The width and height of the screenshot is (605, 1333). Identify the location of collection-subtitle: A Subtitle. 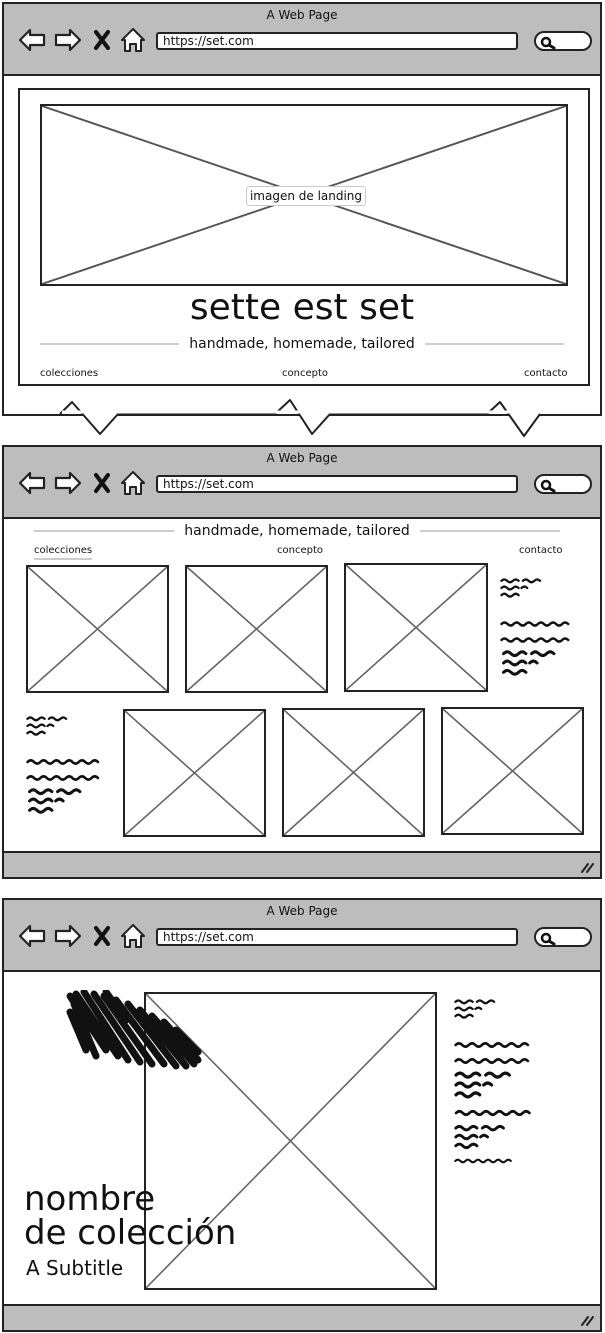
(75, 1268).